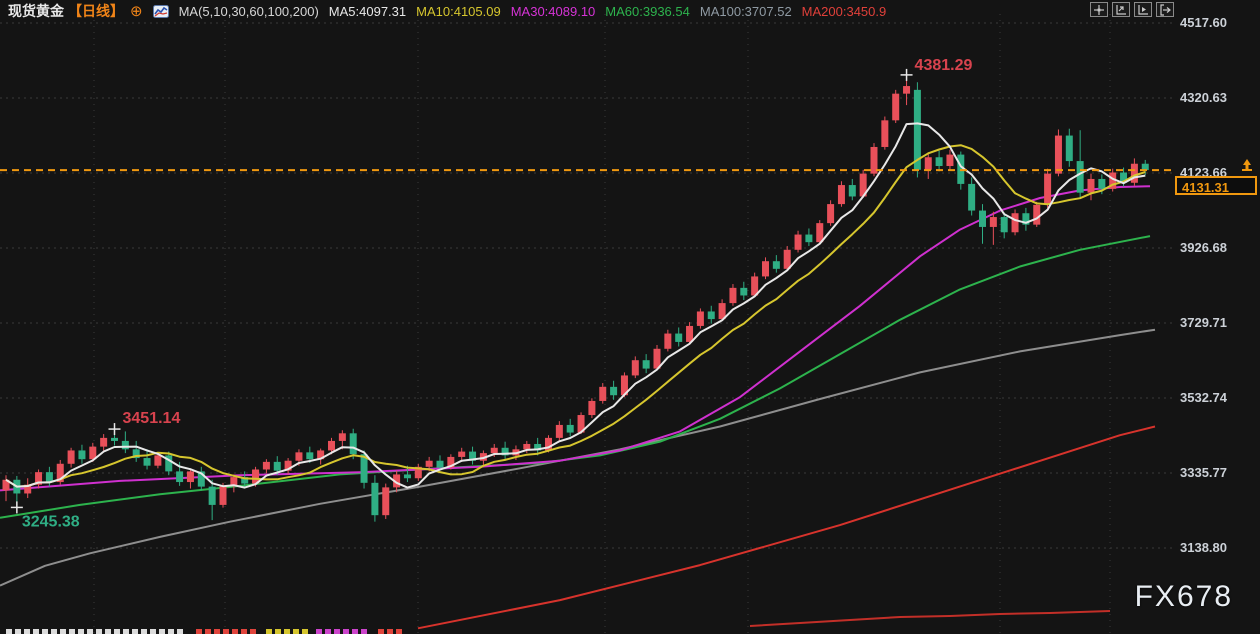 This screenshot has width=1260, height=634. Describe the element at coordinates (36, 11) in the screenshot. I see `instrument-title: 现货黄金` at that location.